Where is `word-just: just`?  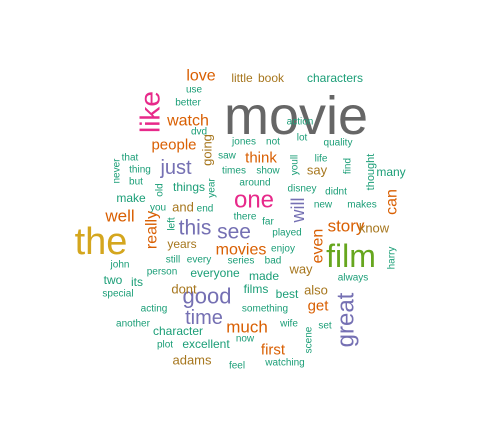
word-just: just is located at coordinates (175, 168).